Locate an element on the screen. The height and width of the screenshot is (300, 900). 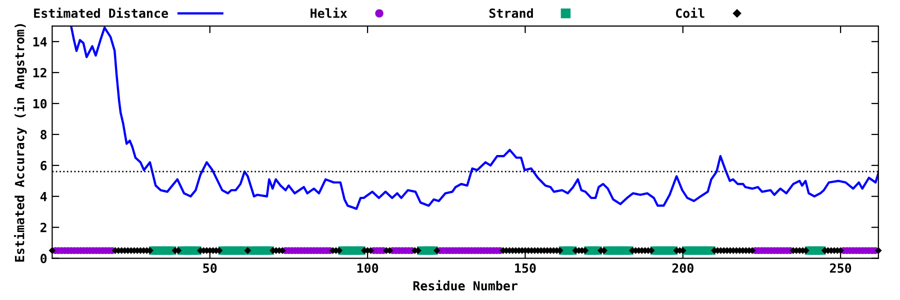
y-axis-title: Estimated Accuracy (in Angstrom) is located at coordinates (20, 143).